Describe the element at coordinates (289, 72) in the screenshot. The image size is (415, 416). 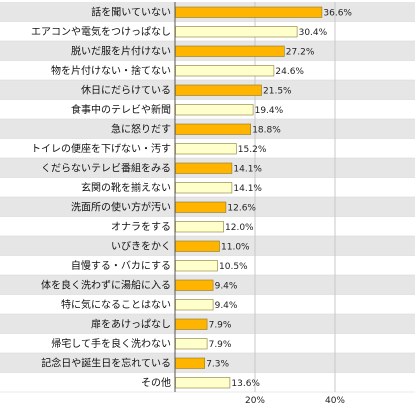
I see `value-label: 24.6%` at that location.